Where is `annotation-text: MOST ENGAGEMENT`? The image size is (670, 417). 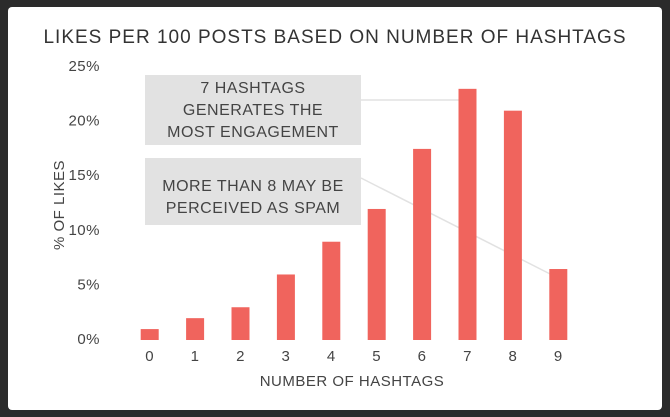 annotation-text: MOST ENGAGEMENT is located at coordinates (253, 132).